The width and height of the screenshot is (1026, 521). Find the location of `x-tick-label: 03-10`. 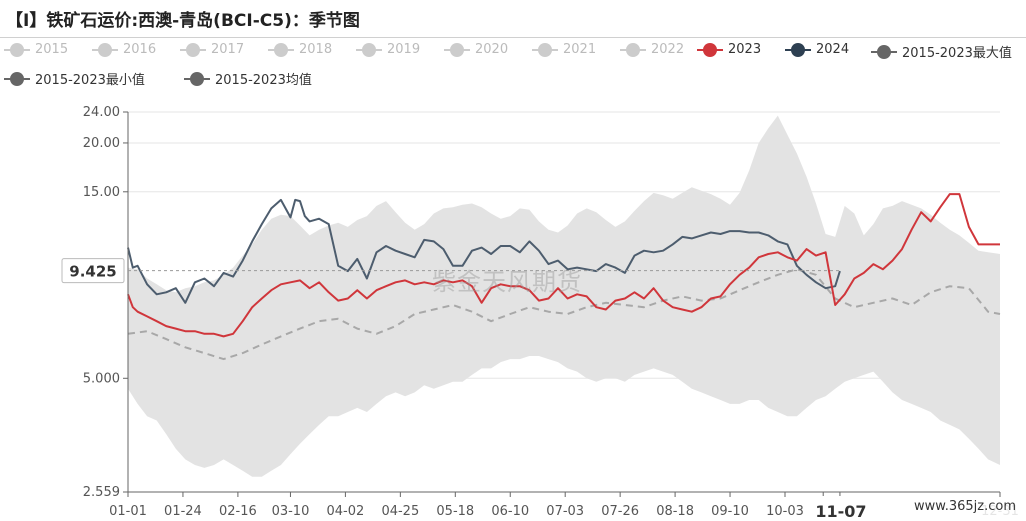

x-tick-label: 03-10 is located at coordinates (291, 511).